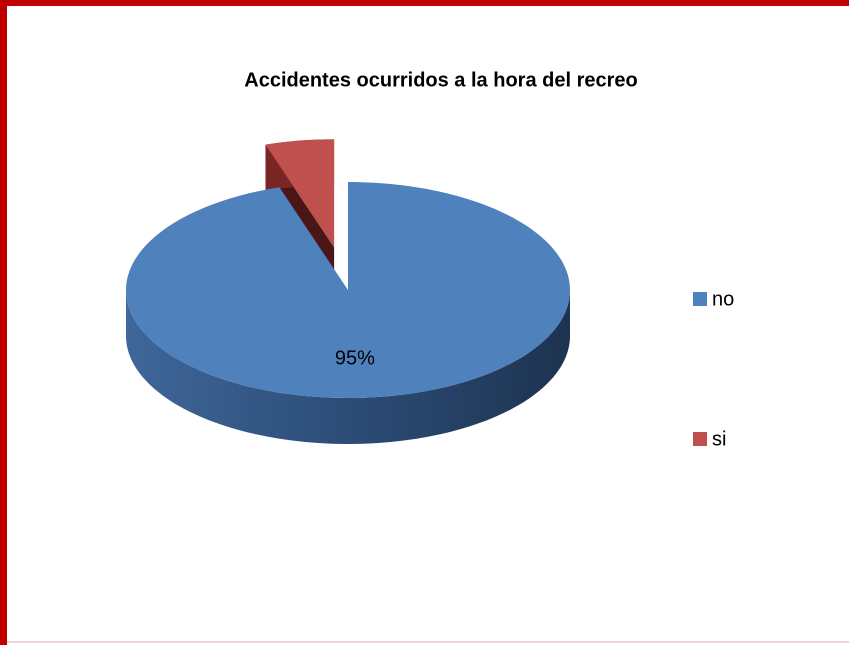  Describe the element at coordinates (300, 193) in the screenshot. I see `slice` at that location.